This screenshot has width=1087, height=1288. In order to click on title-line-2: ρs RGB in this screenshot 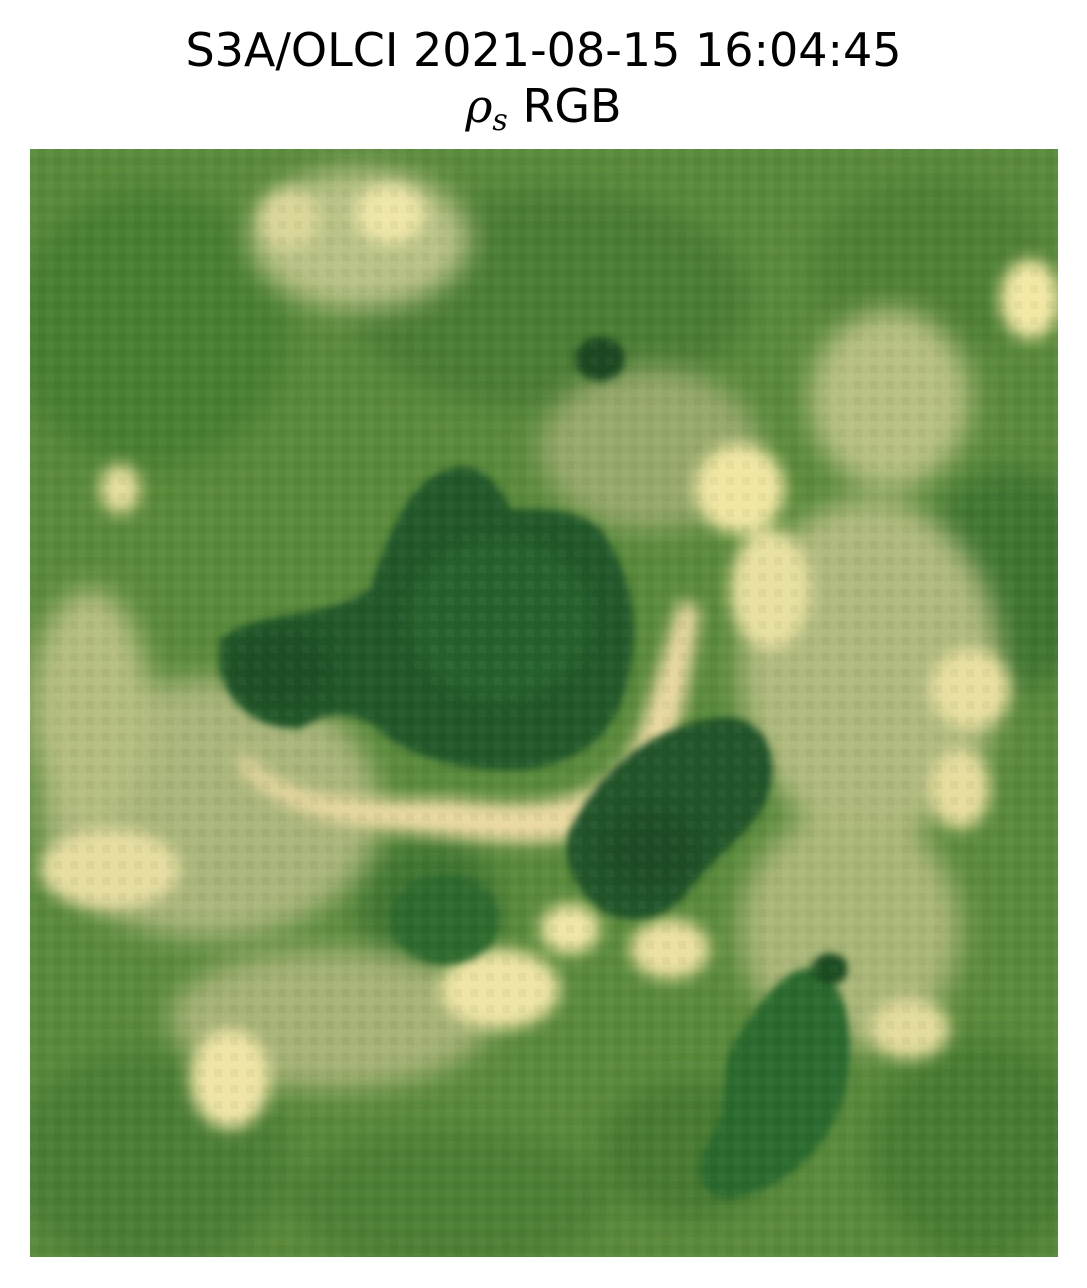, I will do `click(543, 113)`.